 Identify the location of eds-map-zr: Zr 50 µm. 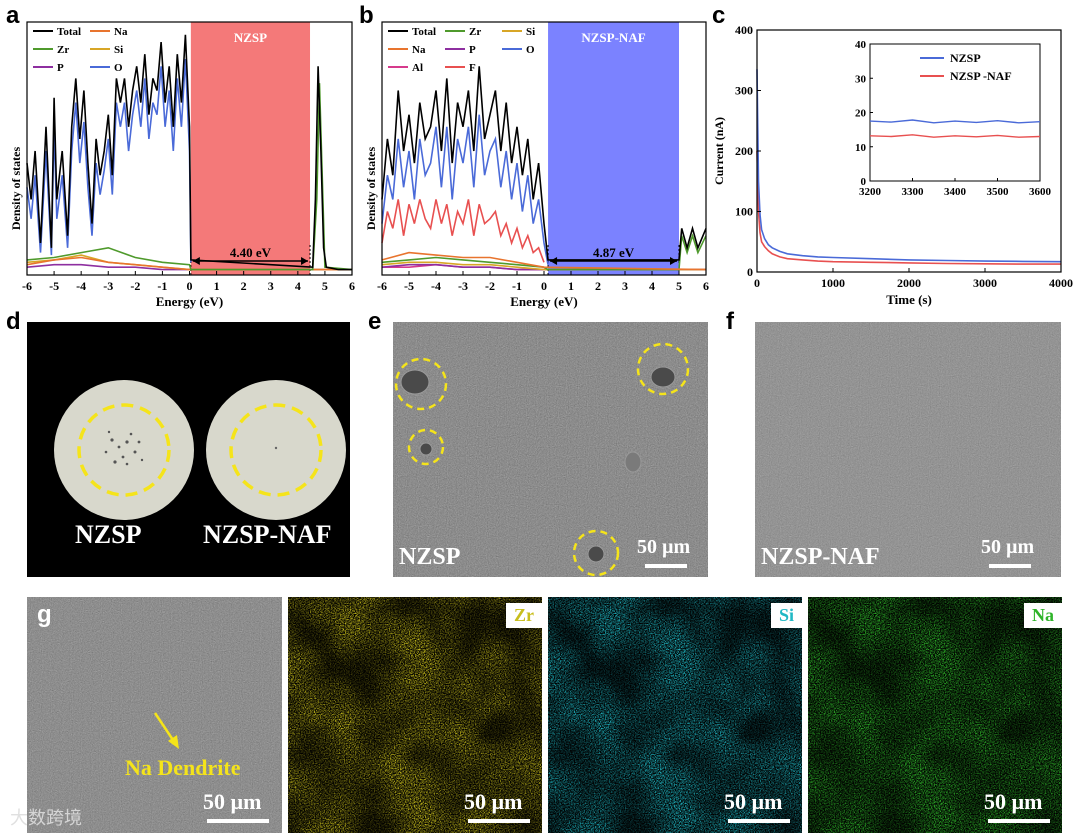
(415, 715).